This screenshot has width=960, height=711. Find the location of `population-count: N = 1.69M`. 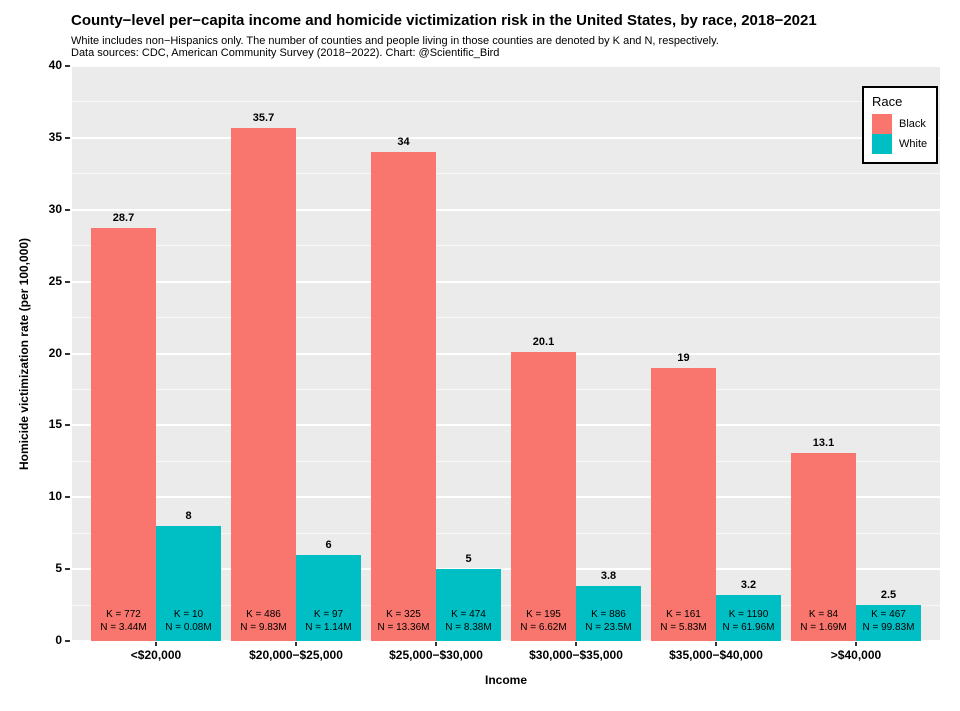

population-count: N = 1.69M is located at coordinates (823, 627).